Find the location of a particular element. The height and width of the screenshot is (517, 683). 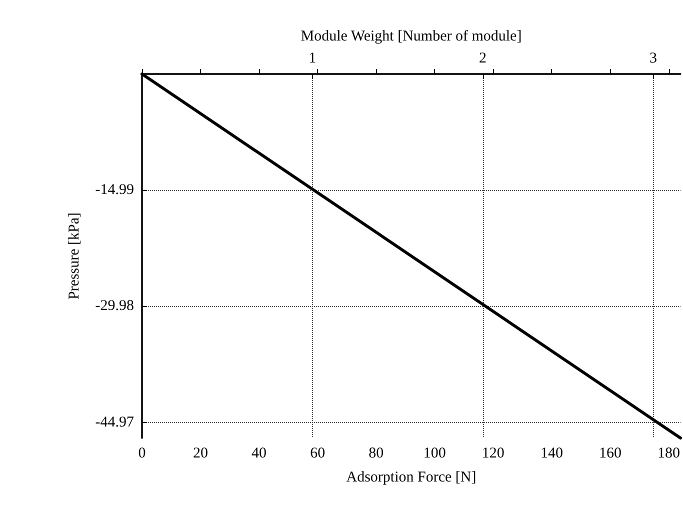

x-tick-label: 120 is located at coordinates (493, 454).